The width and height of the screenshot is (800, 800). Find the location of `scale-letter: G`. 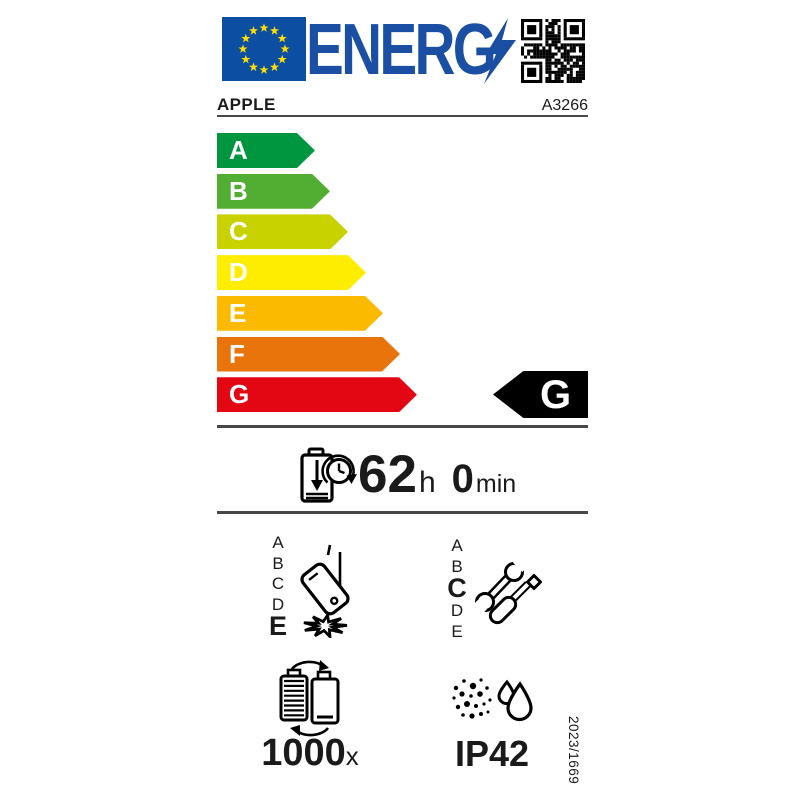

scale-letter: G is located at coordinates (239, 394).